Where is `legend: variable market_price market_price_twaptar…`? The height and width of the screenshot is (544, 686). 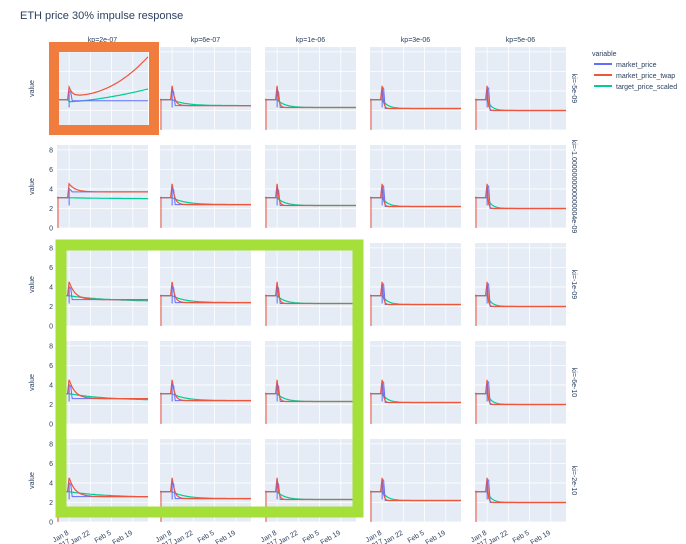 legend: variable market_price market_price_twaptar… is located at coordinates (634, 71).